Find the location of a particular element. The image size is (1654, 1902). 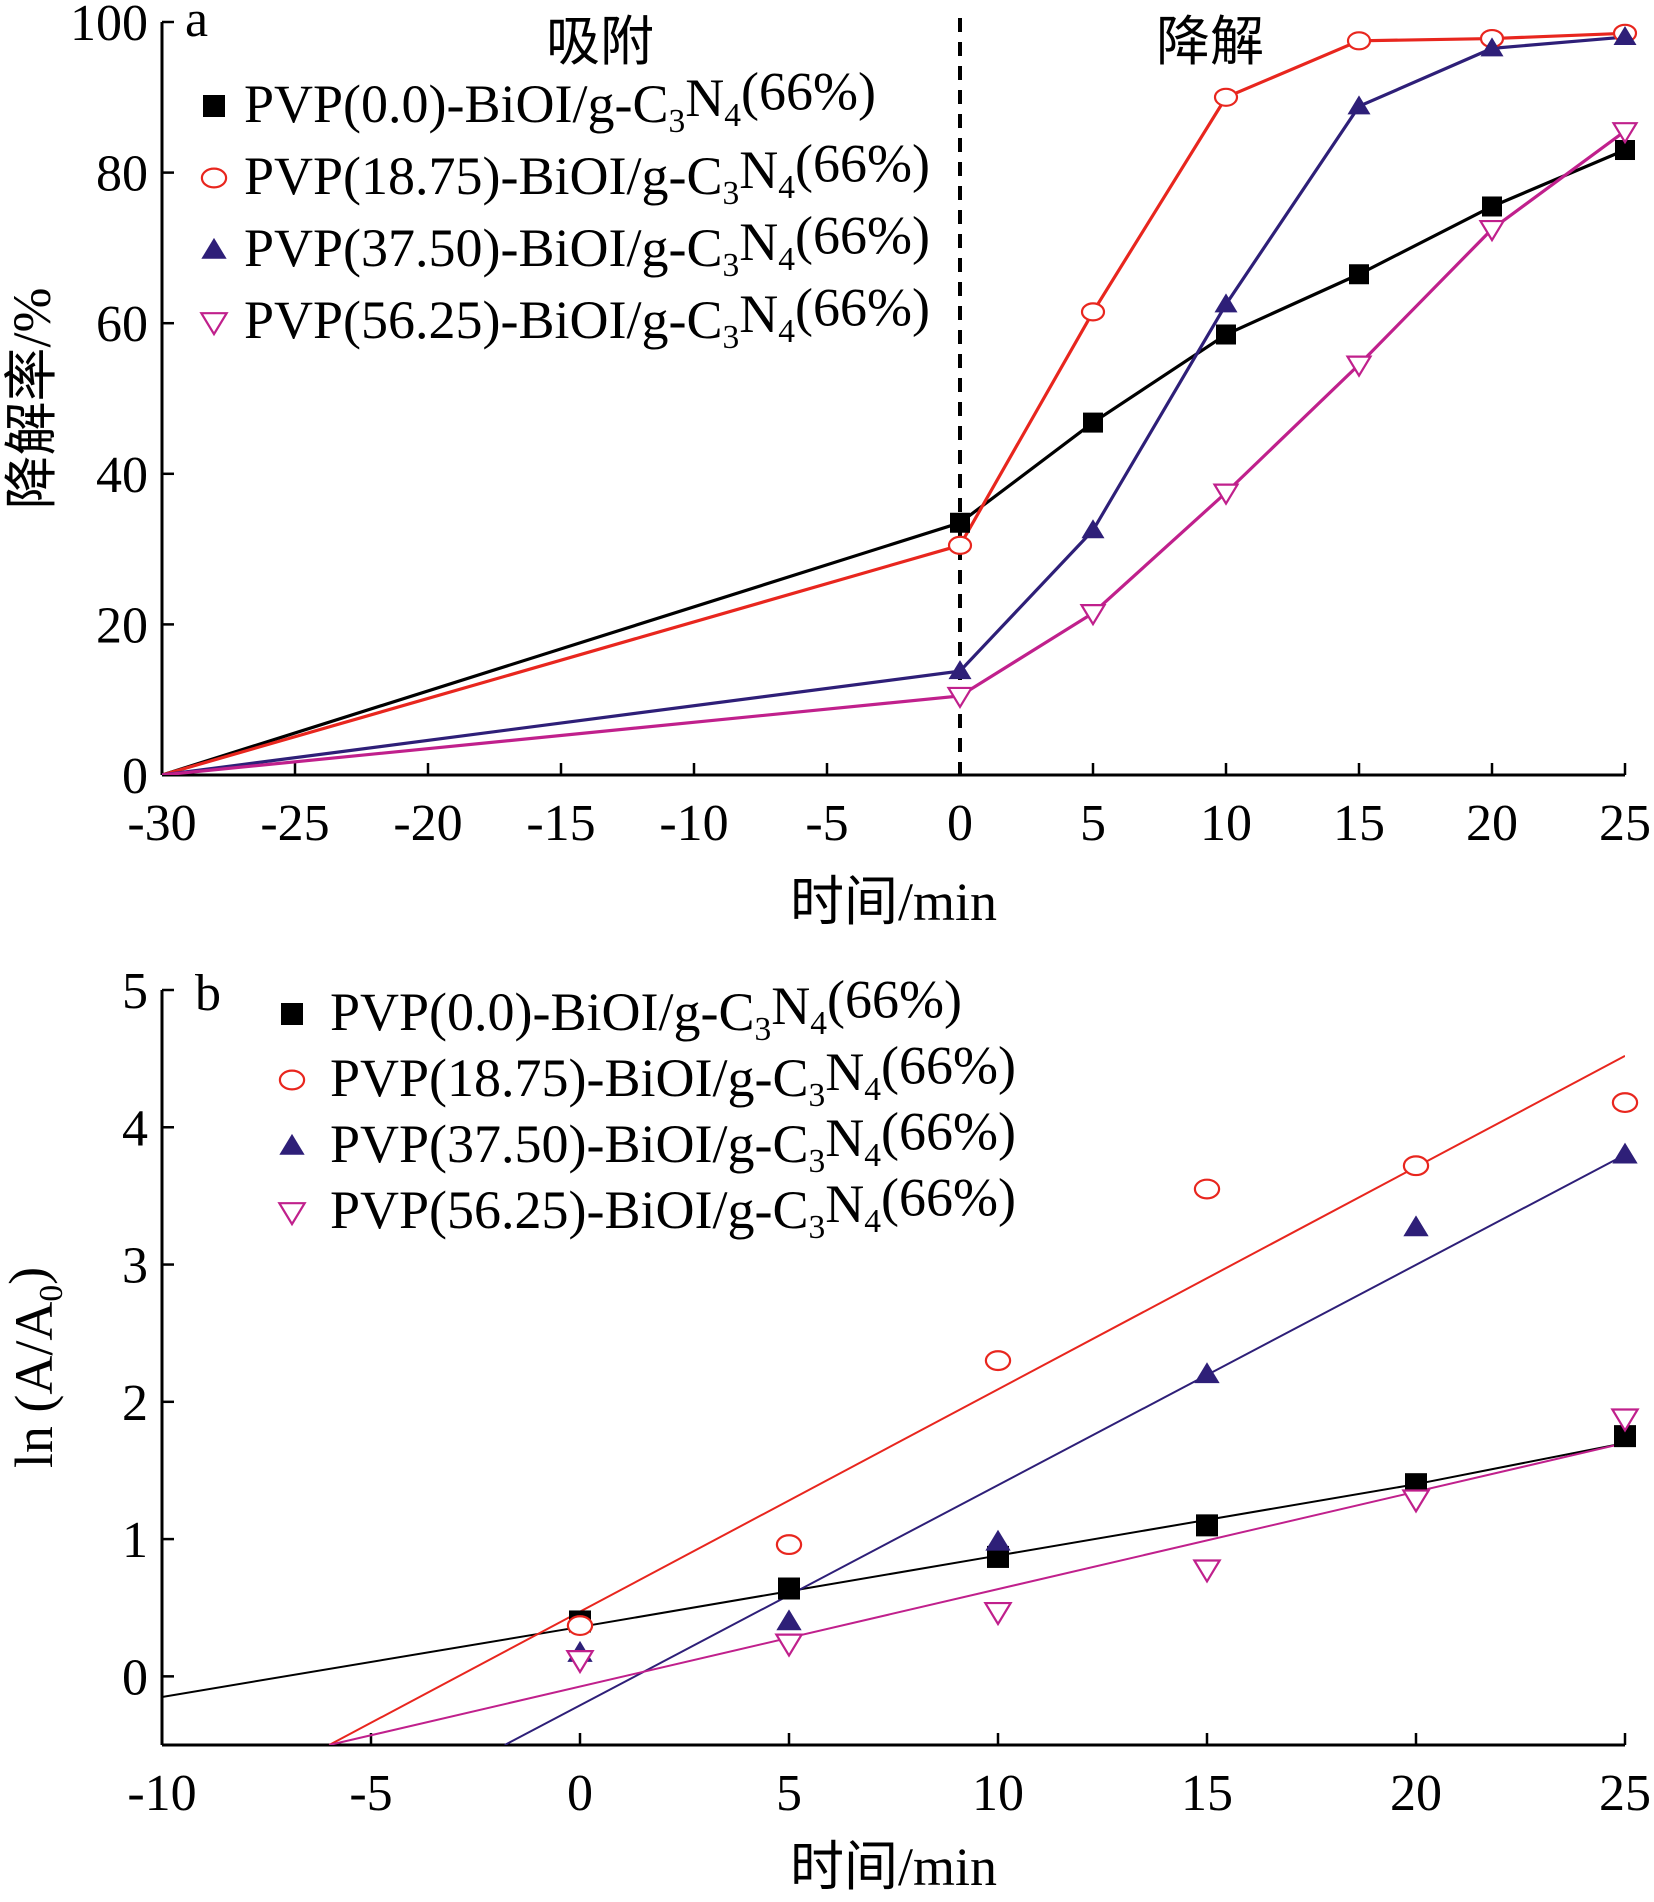

x-tick-label: -15 is located at coordinates (560, 823).